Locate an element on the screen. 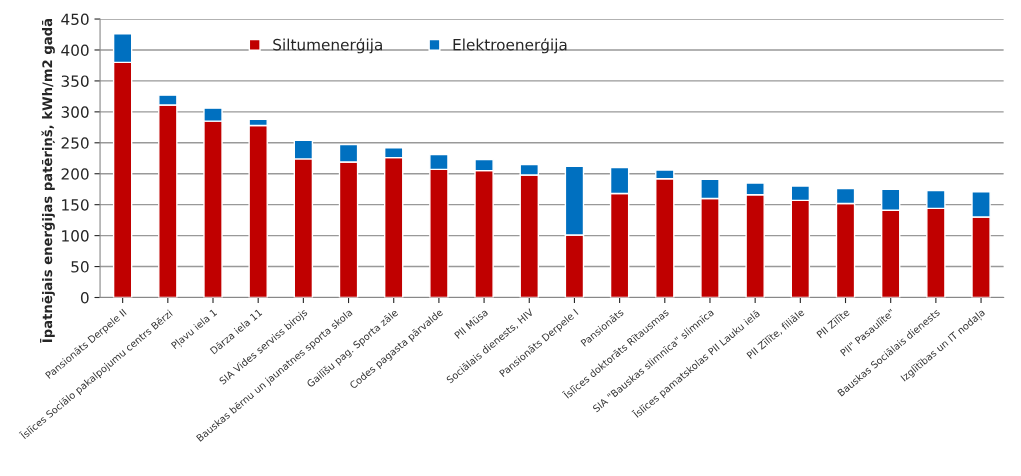 This screenshot has width=1021, height=476. legend-label: Siltumenerģija is located at coordinates (327, 46).